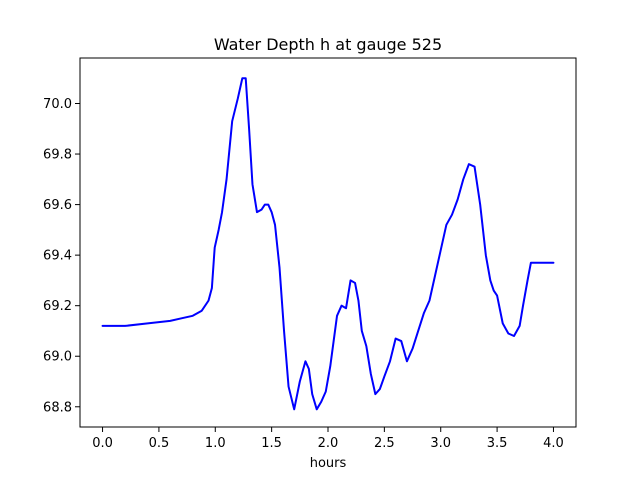 Image resolution: width=640 pixels, height=480 pixels. Describe the element at coordinates (271, 443) in the screenshot. I see `x-tick-label: 1.5` at that location.